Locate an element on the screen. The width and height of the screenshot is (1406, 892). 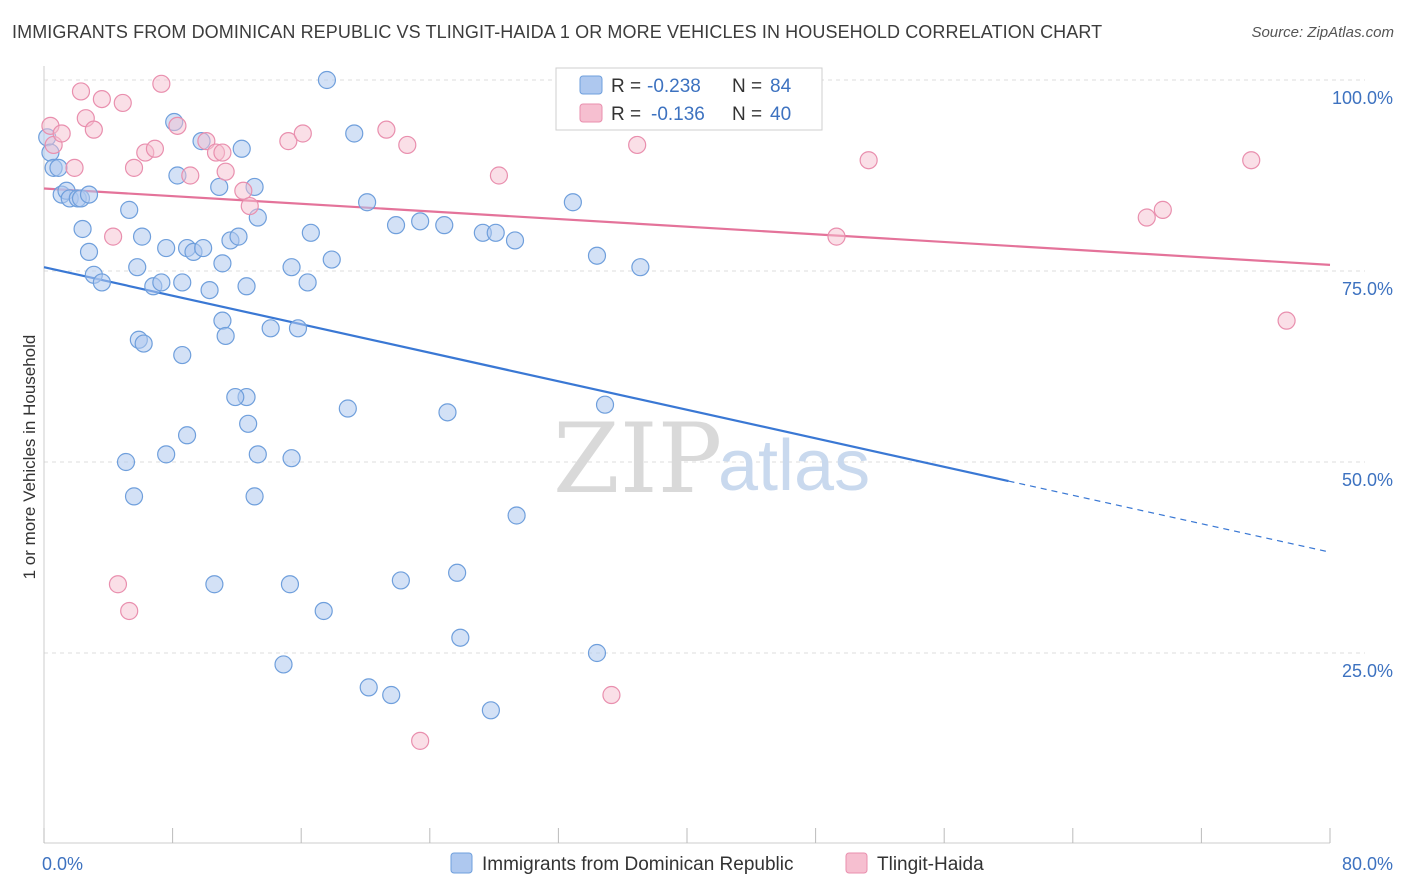
series-legend-label-2: Tlingit-Haida is located at coordinates (930, 864).